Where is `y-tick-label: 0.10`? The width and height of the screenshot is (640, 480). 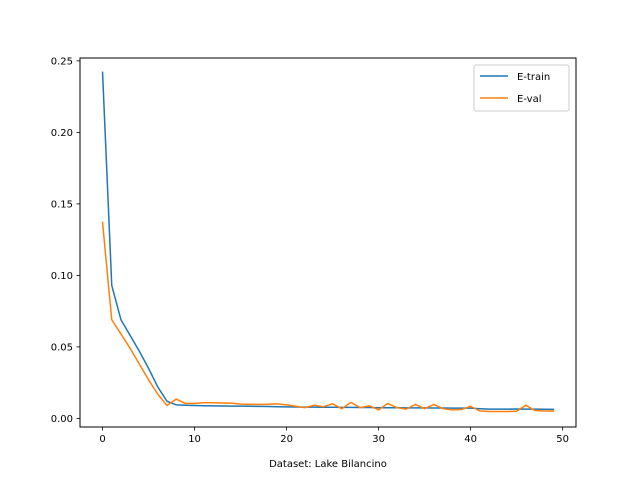
y-tick-label: 0.10 is located at coordinates (62, 276).